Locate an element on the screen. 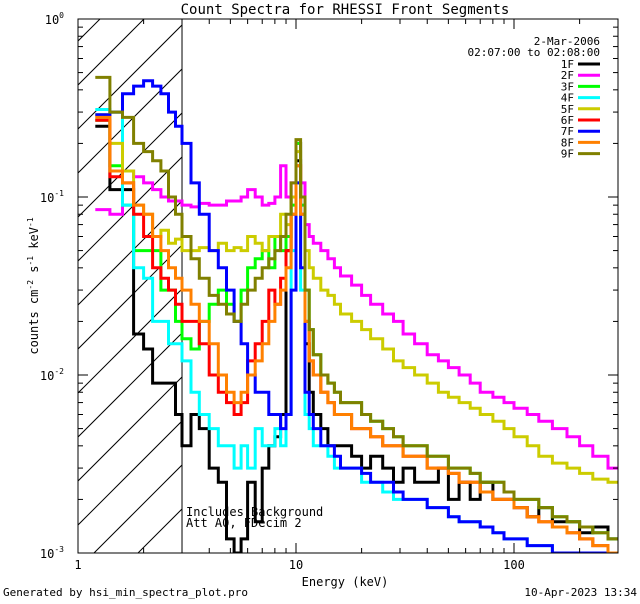 Image resolution: width=640 pixels, height=604 pixels. y-label-part: s is located at coordinates (34, 273).